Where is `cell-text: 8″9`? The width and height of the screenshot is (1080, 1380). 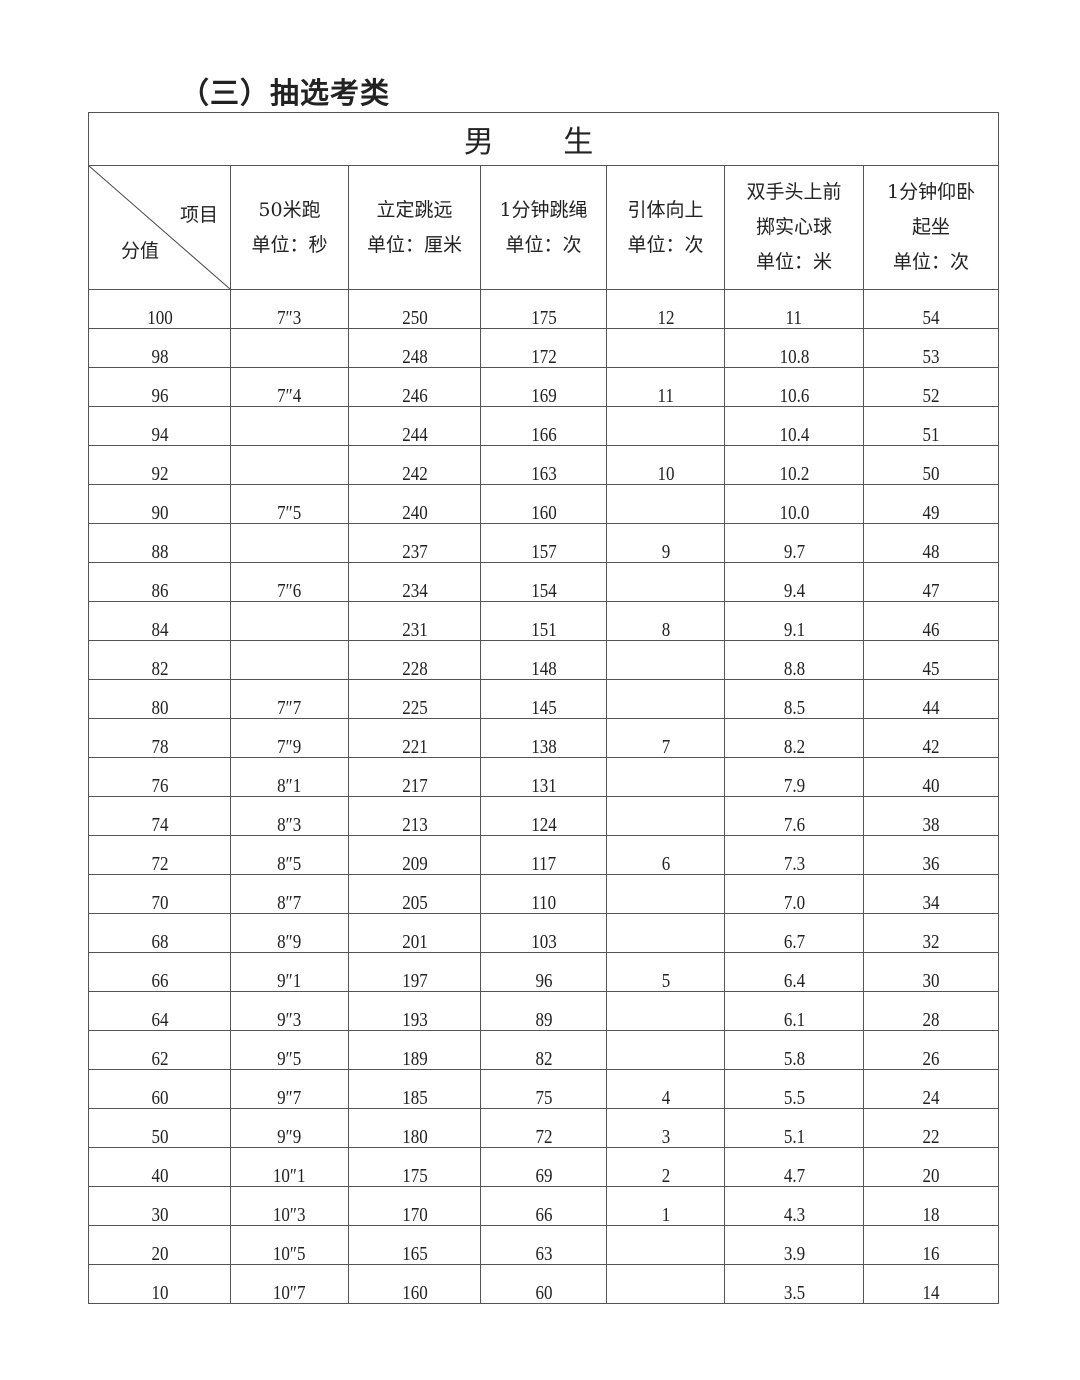 cell-text: 8″9 is located at coordinates (289, 942).